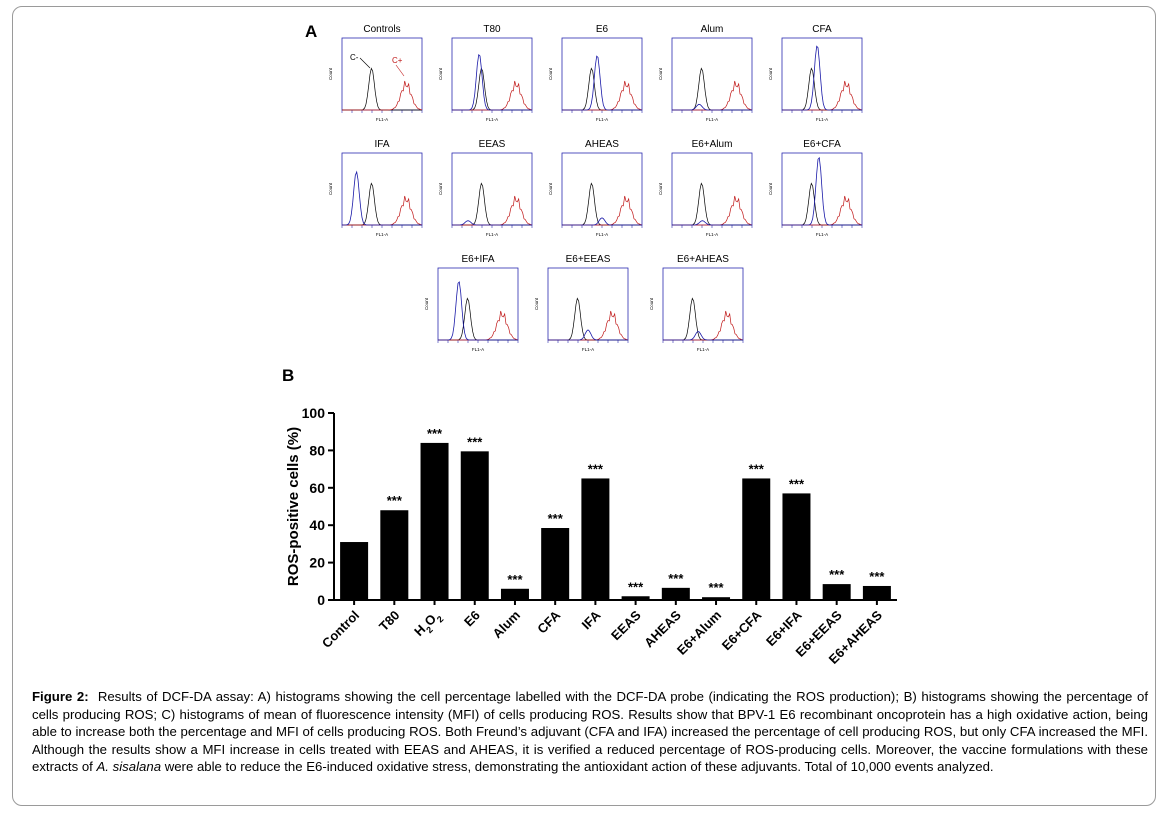  I want to click on histogram-title: Controls, so click(381, 29).